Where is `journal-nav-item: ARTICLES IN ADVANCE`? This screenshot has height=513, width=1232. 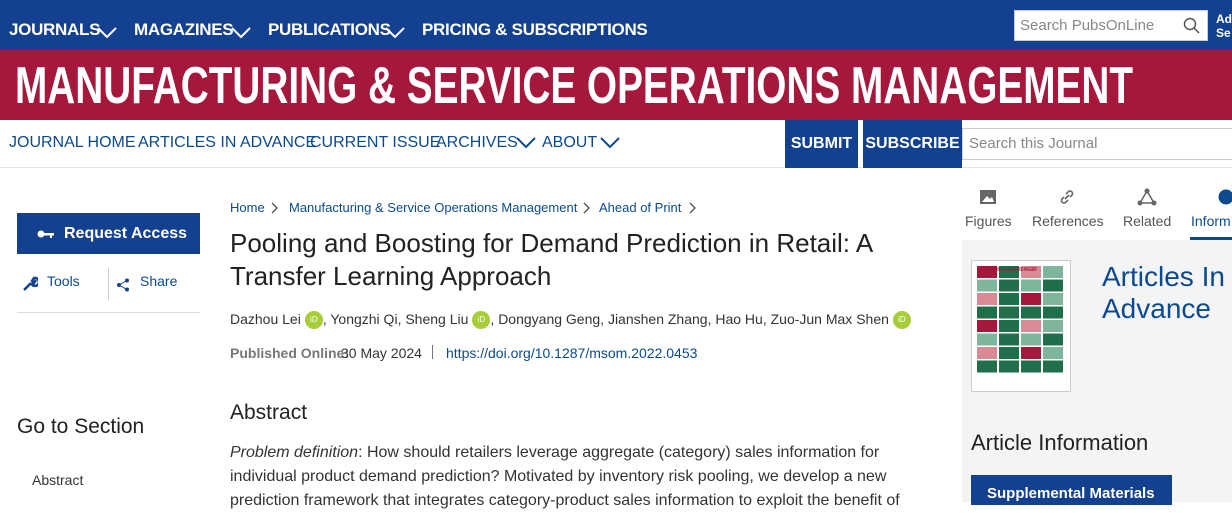
journal-nav-item: ARTICLES IN ADVANCE is located at coordinates (227, 143).